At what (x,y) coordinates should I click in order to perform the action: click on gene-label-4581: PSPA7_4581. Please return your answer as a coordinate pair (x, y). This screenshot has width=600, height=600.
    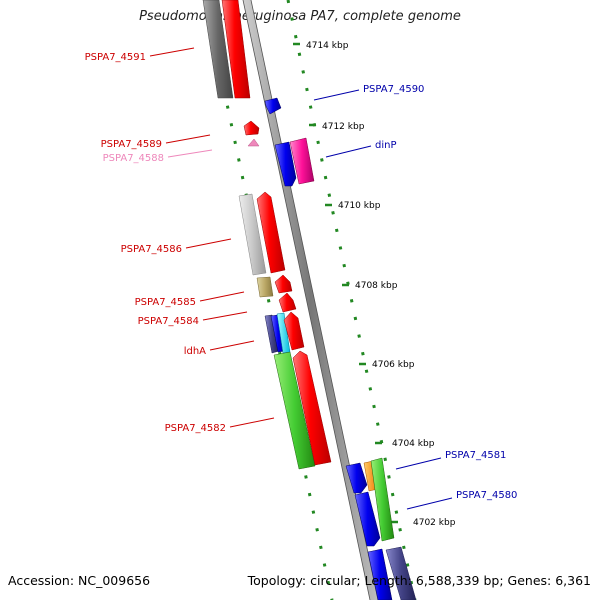
    Looking at the image, I should click on (475, 455).